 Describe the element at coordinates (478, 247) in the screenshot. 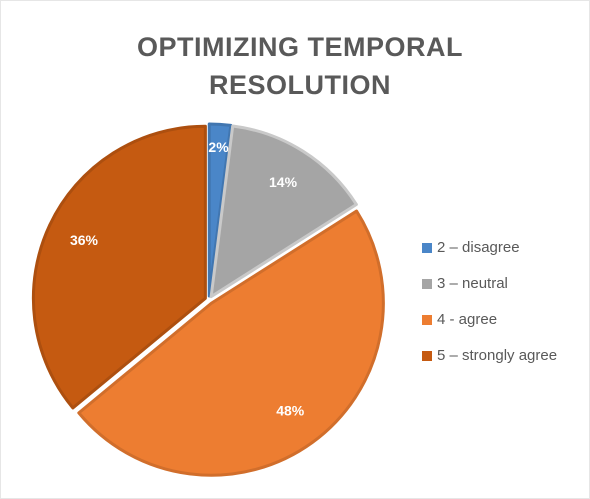

I see `legend-label: 2 – disagree` at that location.